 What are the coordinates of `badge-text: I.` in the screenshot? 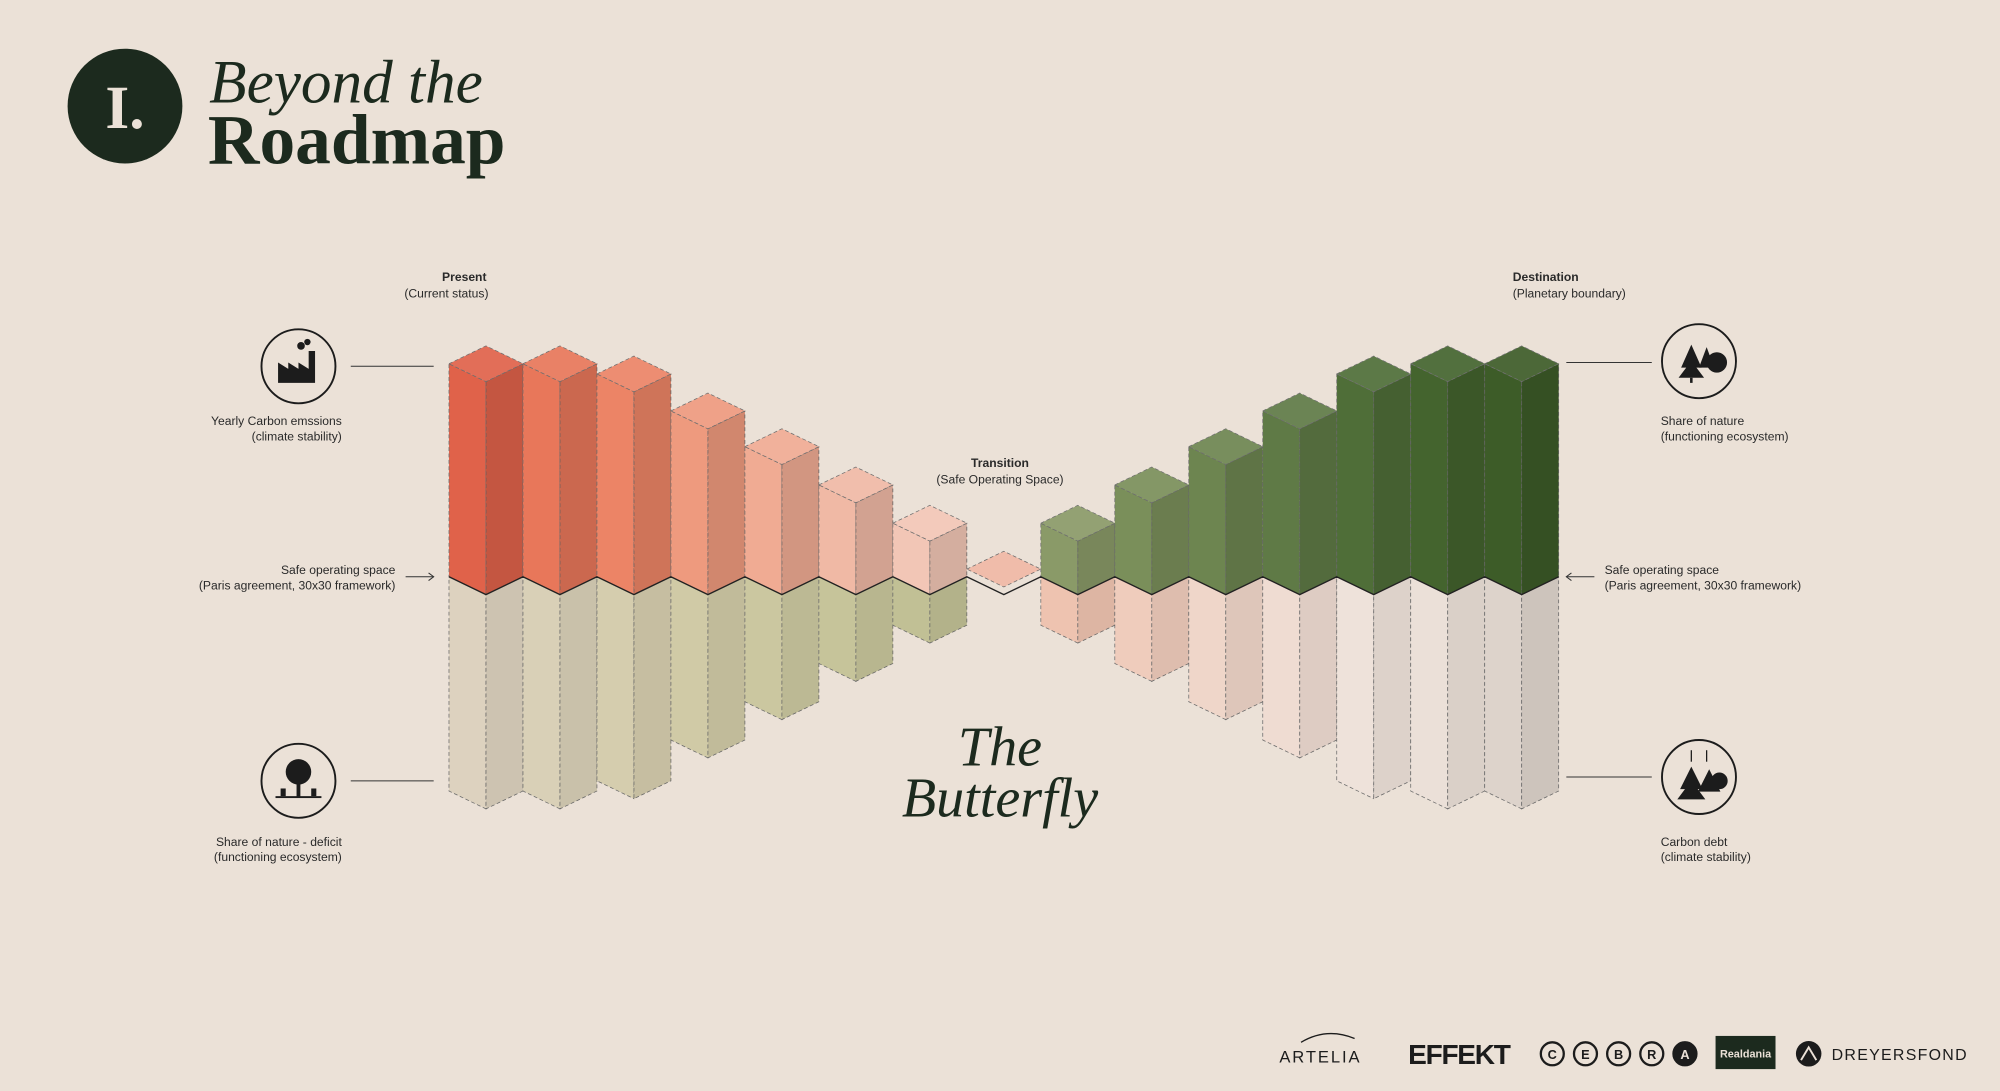 It's located at (124, 108).